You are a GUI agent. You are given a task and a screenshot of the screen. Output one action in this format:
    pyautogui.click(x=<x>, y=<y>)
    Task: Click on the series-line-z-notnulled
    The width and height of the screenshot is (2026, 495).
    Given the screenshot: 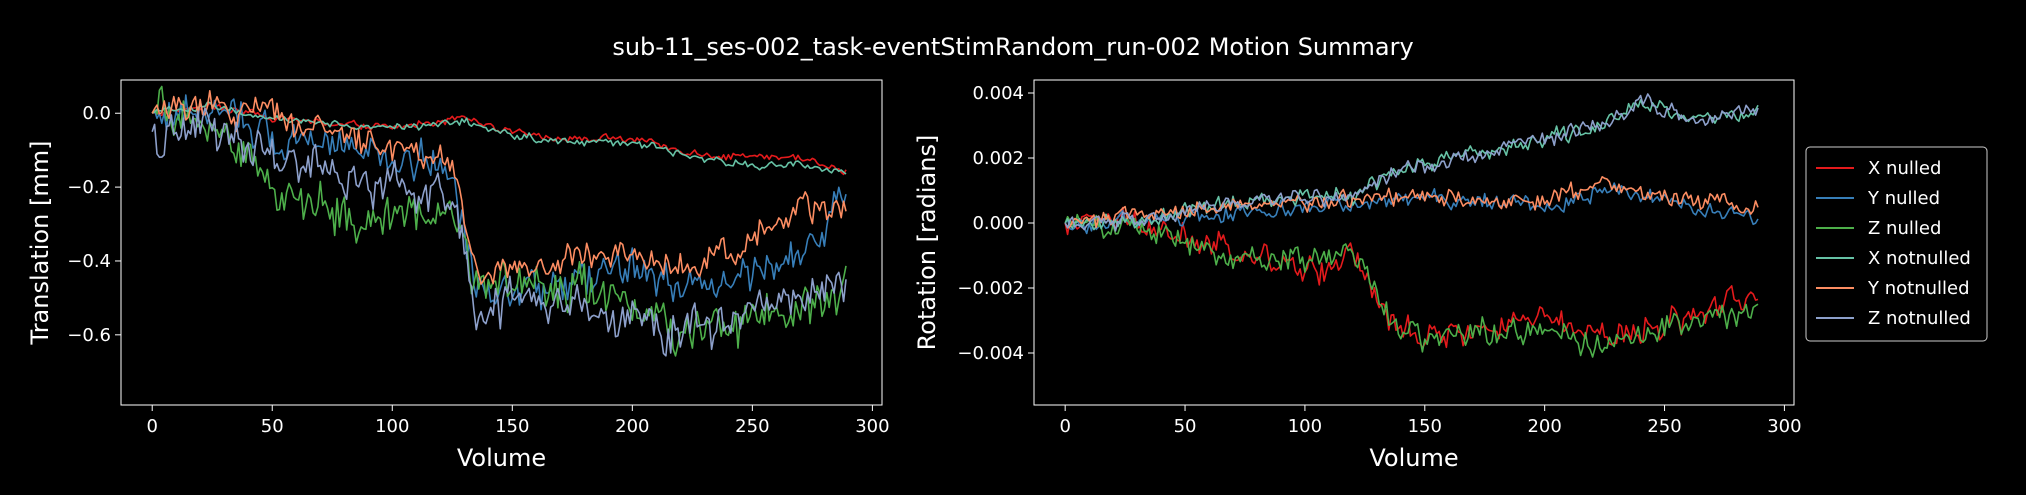 What is the action you would take?
    pyautogui.click(x=1411, y=162)
    